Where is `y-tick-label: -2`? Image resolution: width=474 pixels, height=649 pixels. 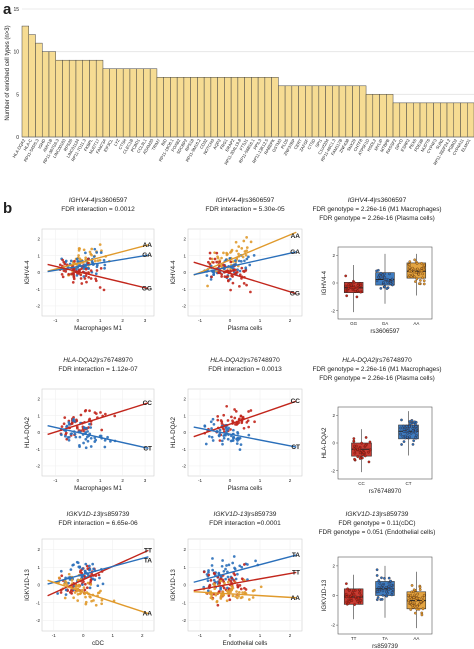
y-tick-label: -2 is located at coordinates (333, 625).